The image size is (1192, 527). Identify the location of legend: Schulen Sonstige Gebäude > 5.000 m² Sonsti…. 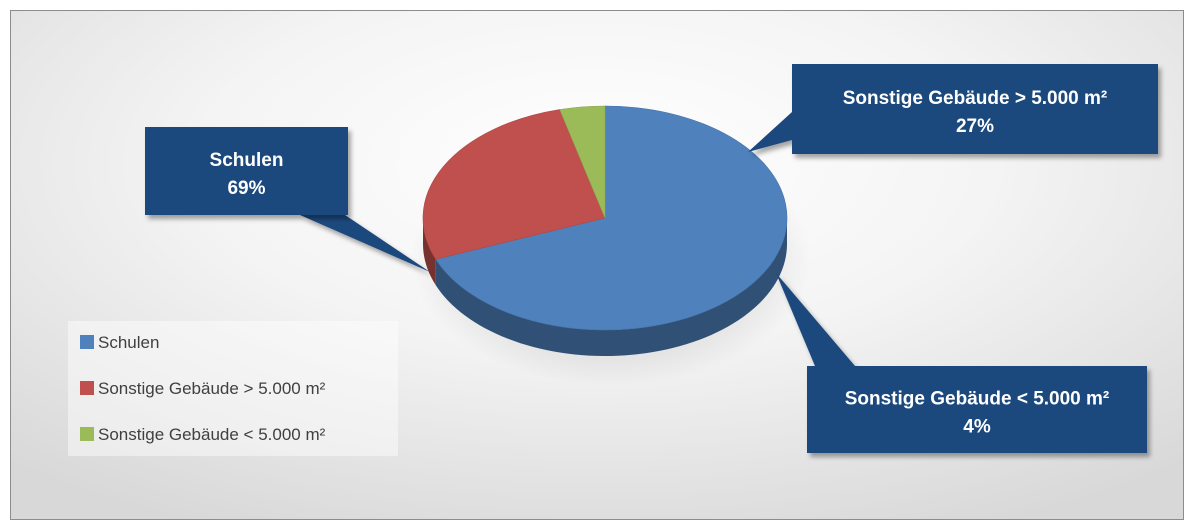
(203, 388).